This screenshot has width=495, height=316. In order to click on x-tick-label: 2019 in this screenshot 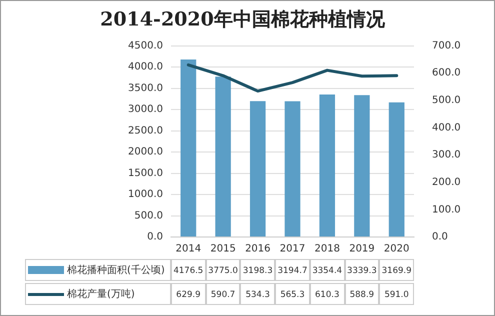, I will do `click(362, 249)`.